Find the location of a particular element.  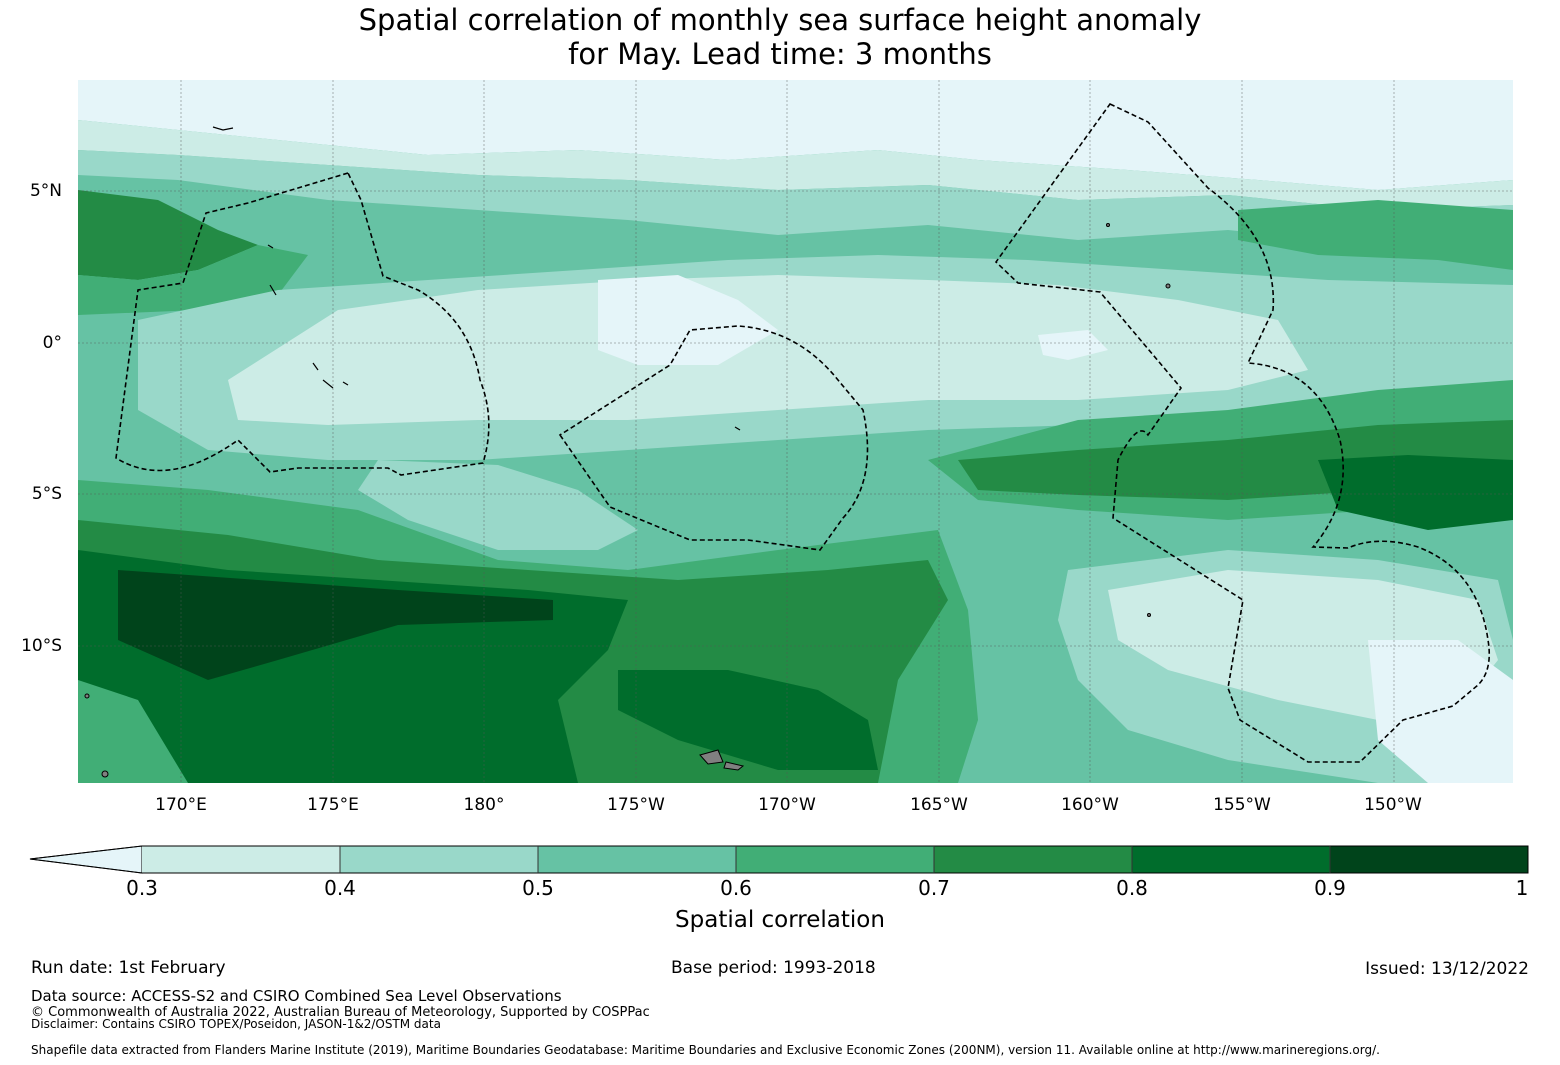

band-southeast-light is located at coordinates (1440, 711).